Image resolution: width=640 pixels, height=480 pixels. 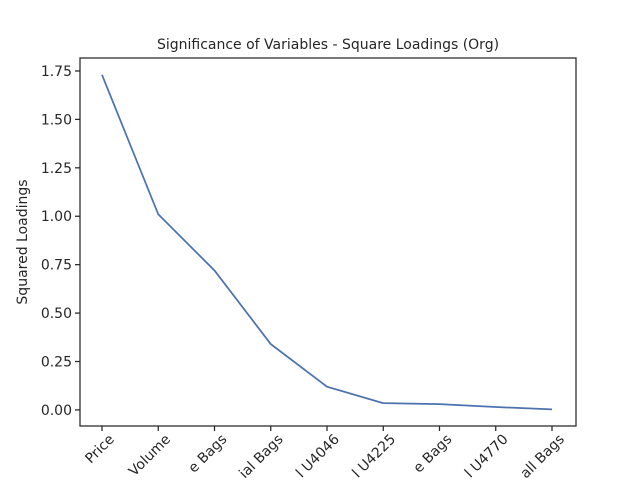 I want to click on y-tick-label: 1.00, so click(x=56, y=217).